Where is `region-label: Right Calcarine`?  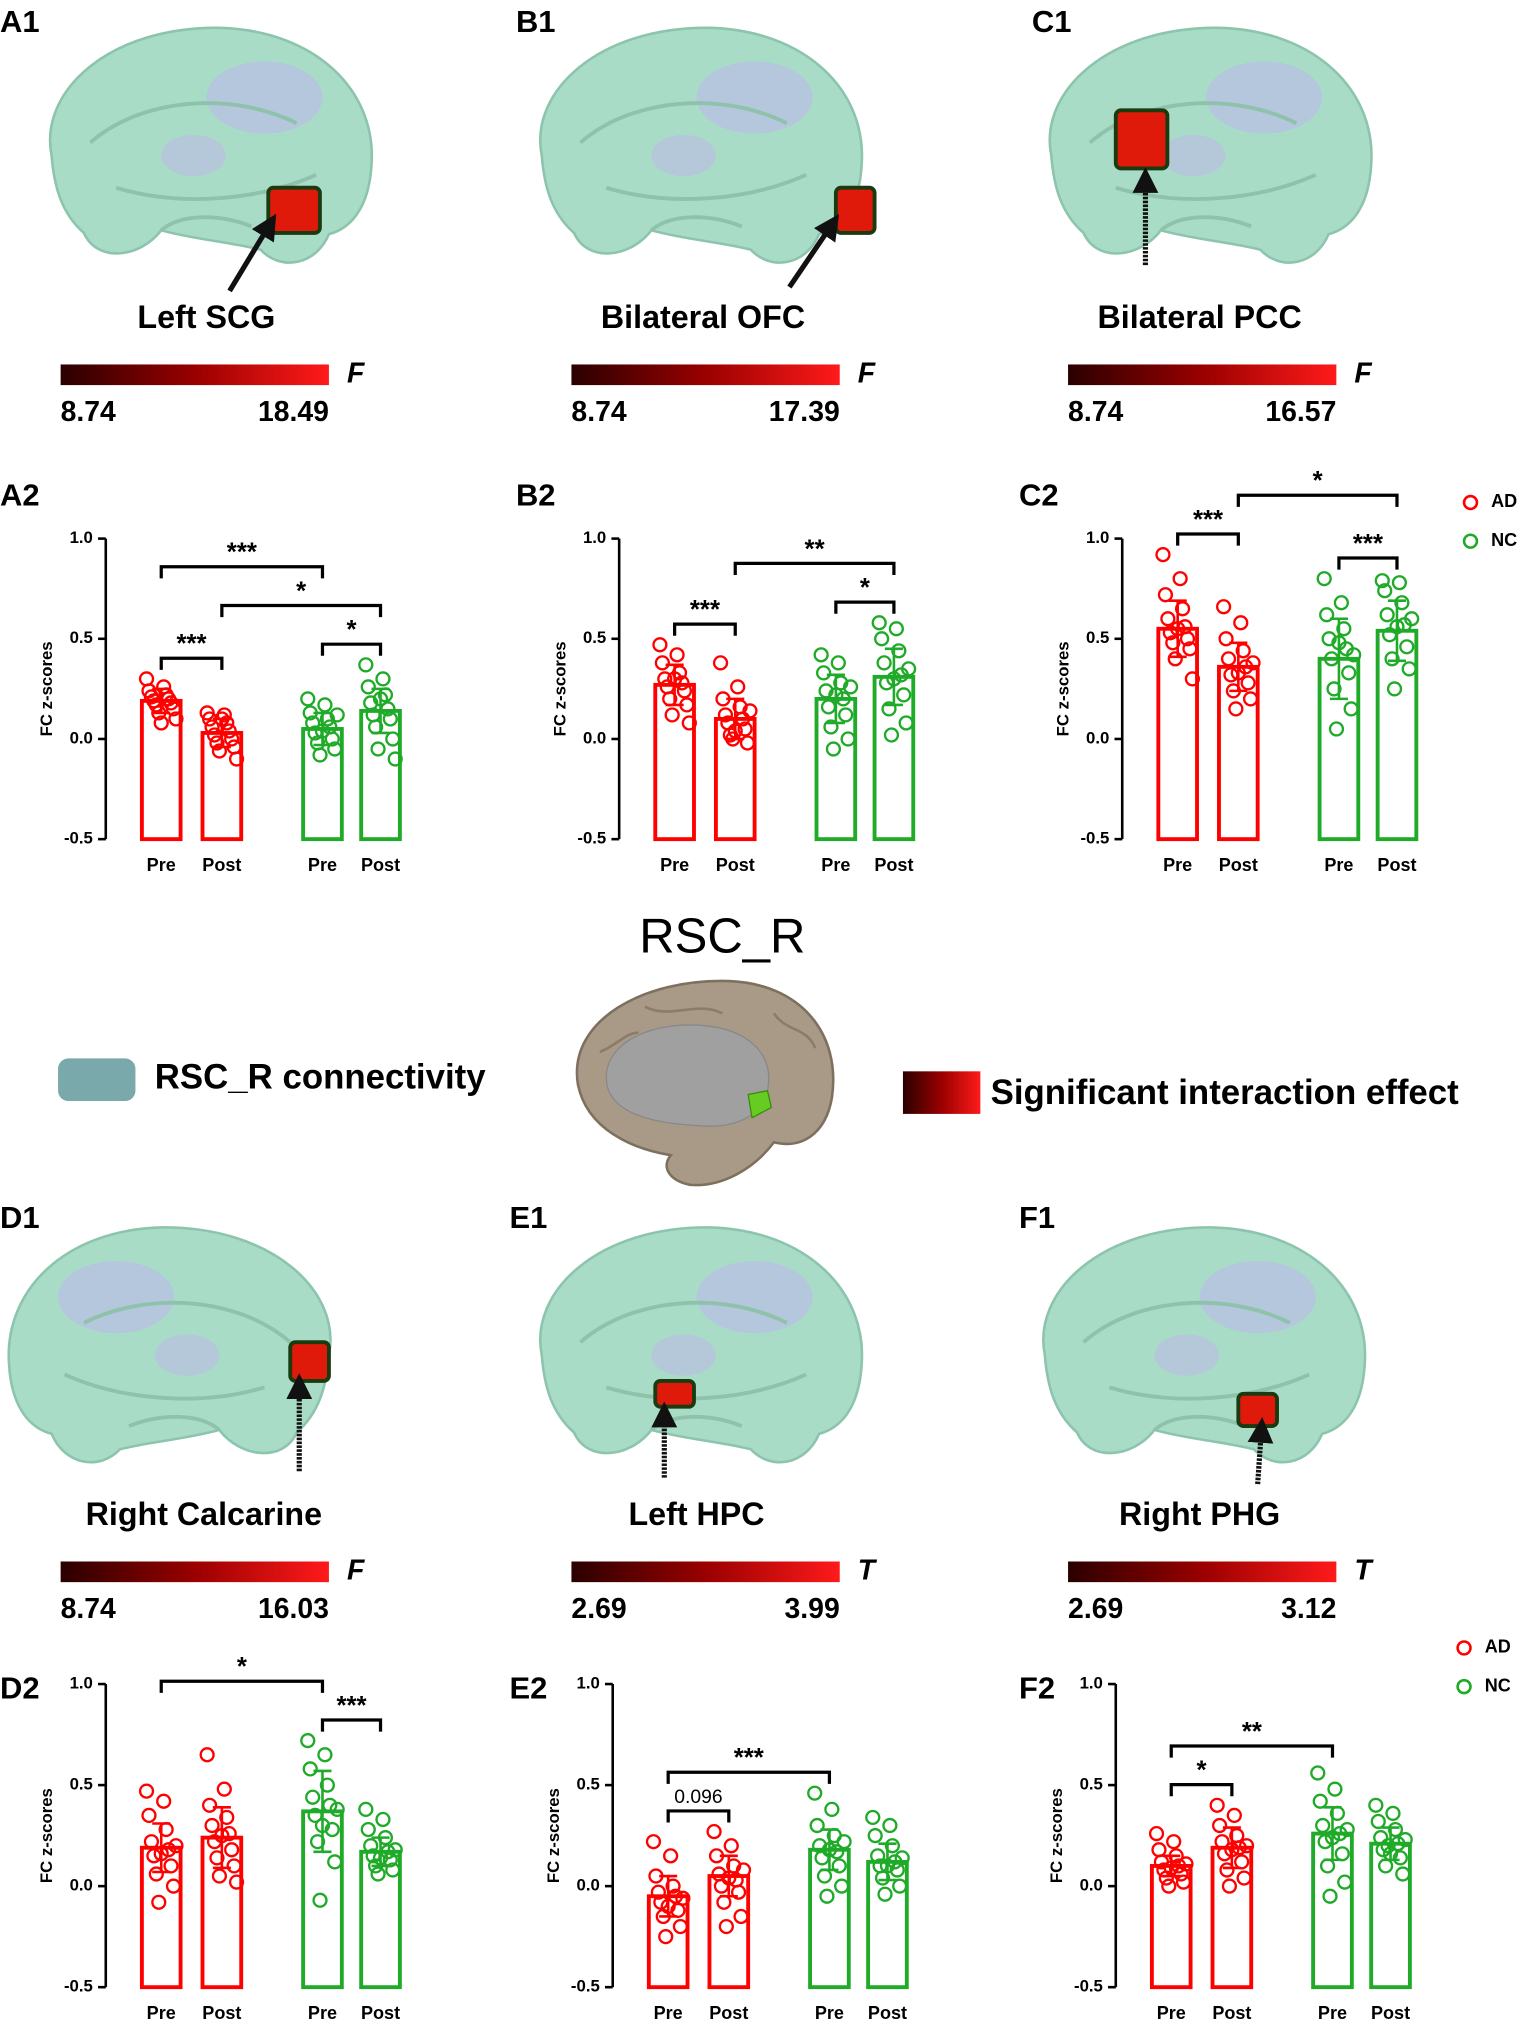
region-label: Right Calcarine is located at coordinates (204, 1514).